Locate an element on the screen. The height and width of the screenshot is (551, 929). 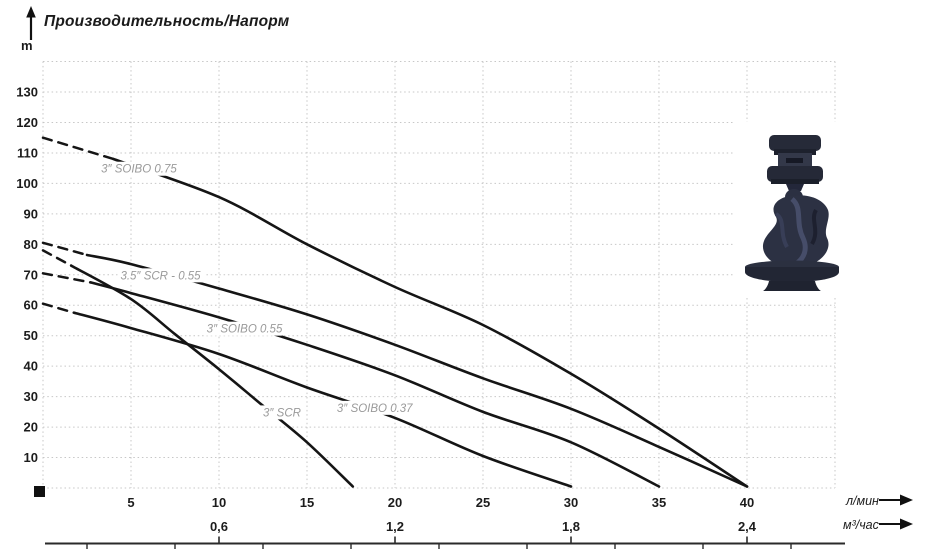
y-tick-label: 10 is located at coordinates (31, 457).